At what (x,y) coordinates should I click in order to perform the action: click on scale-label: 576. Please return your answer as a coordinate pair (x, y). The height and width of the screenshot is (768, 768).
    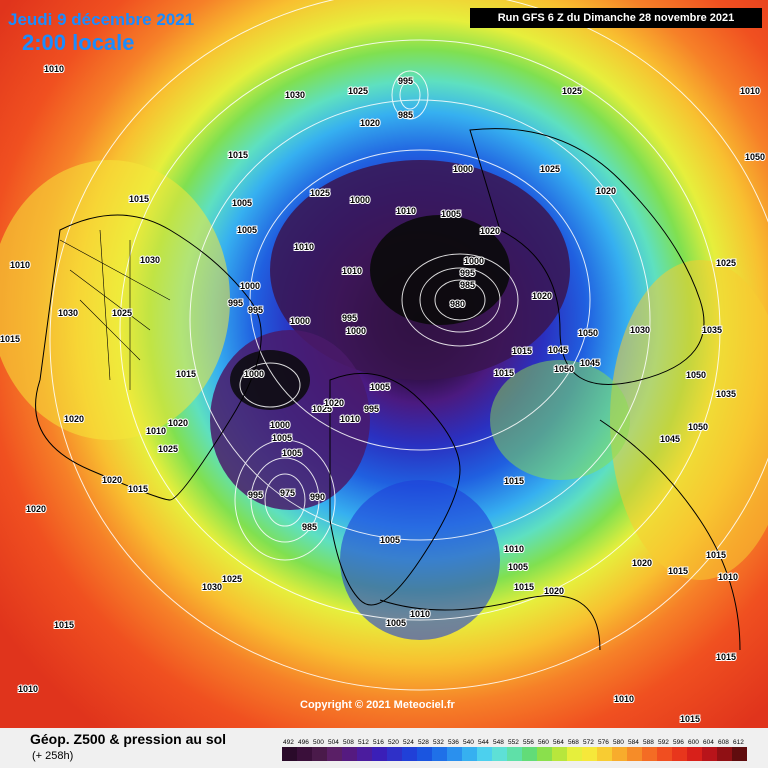
    Looking at the image, I should click on (603, 742).